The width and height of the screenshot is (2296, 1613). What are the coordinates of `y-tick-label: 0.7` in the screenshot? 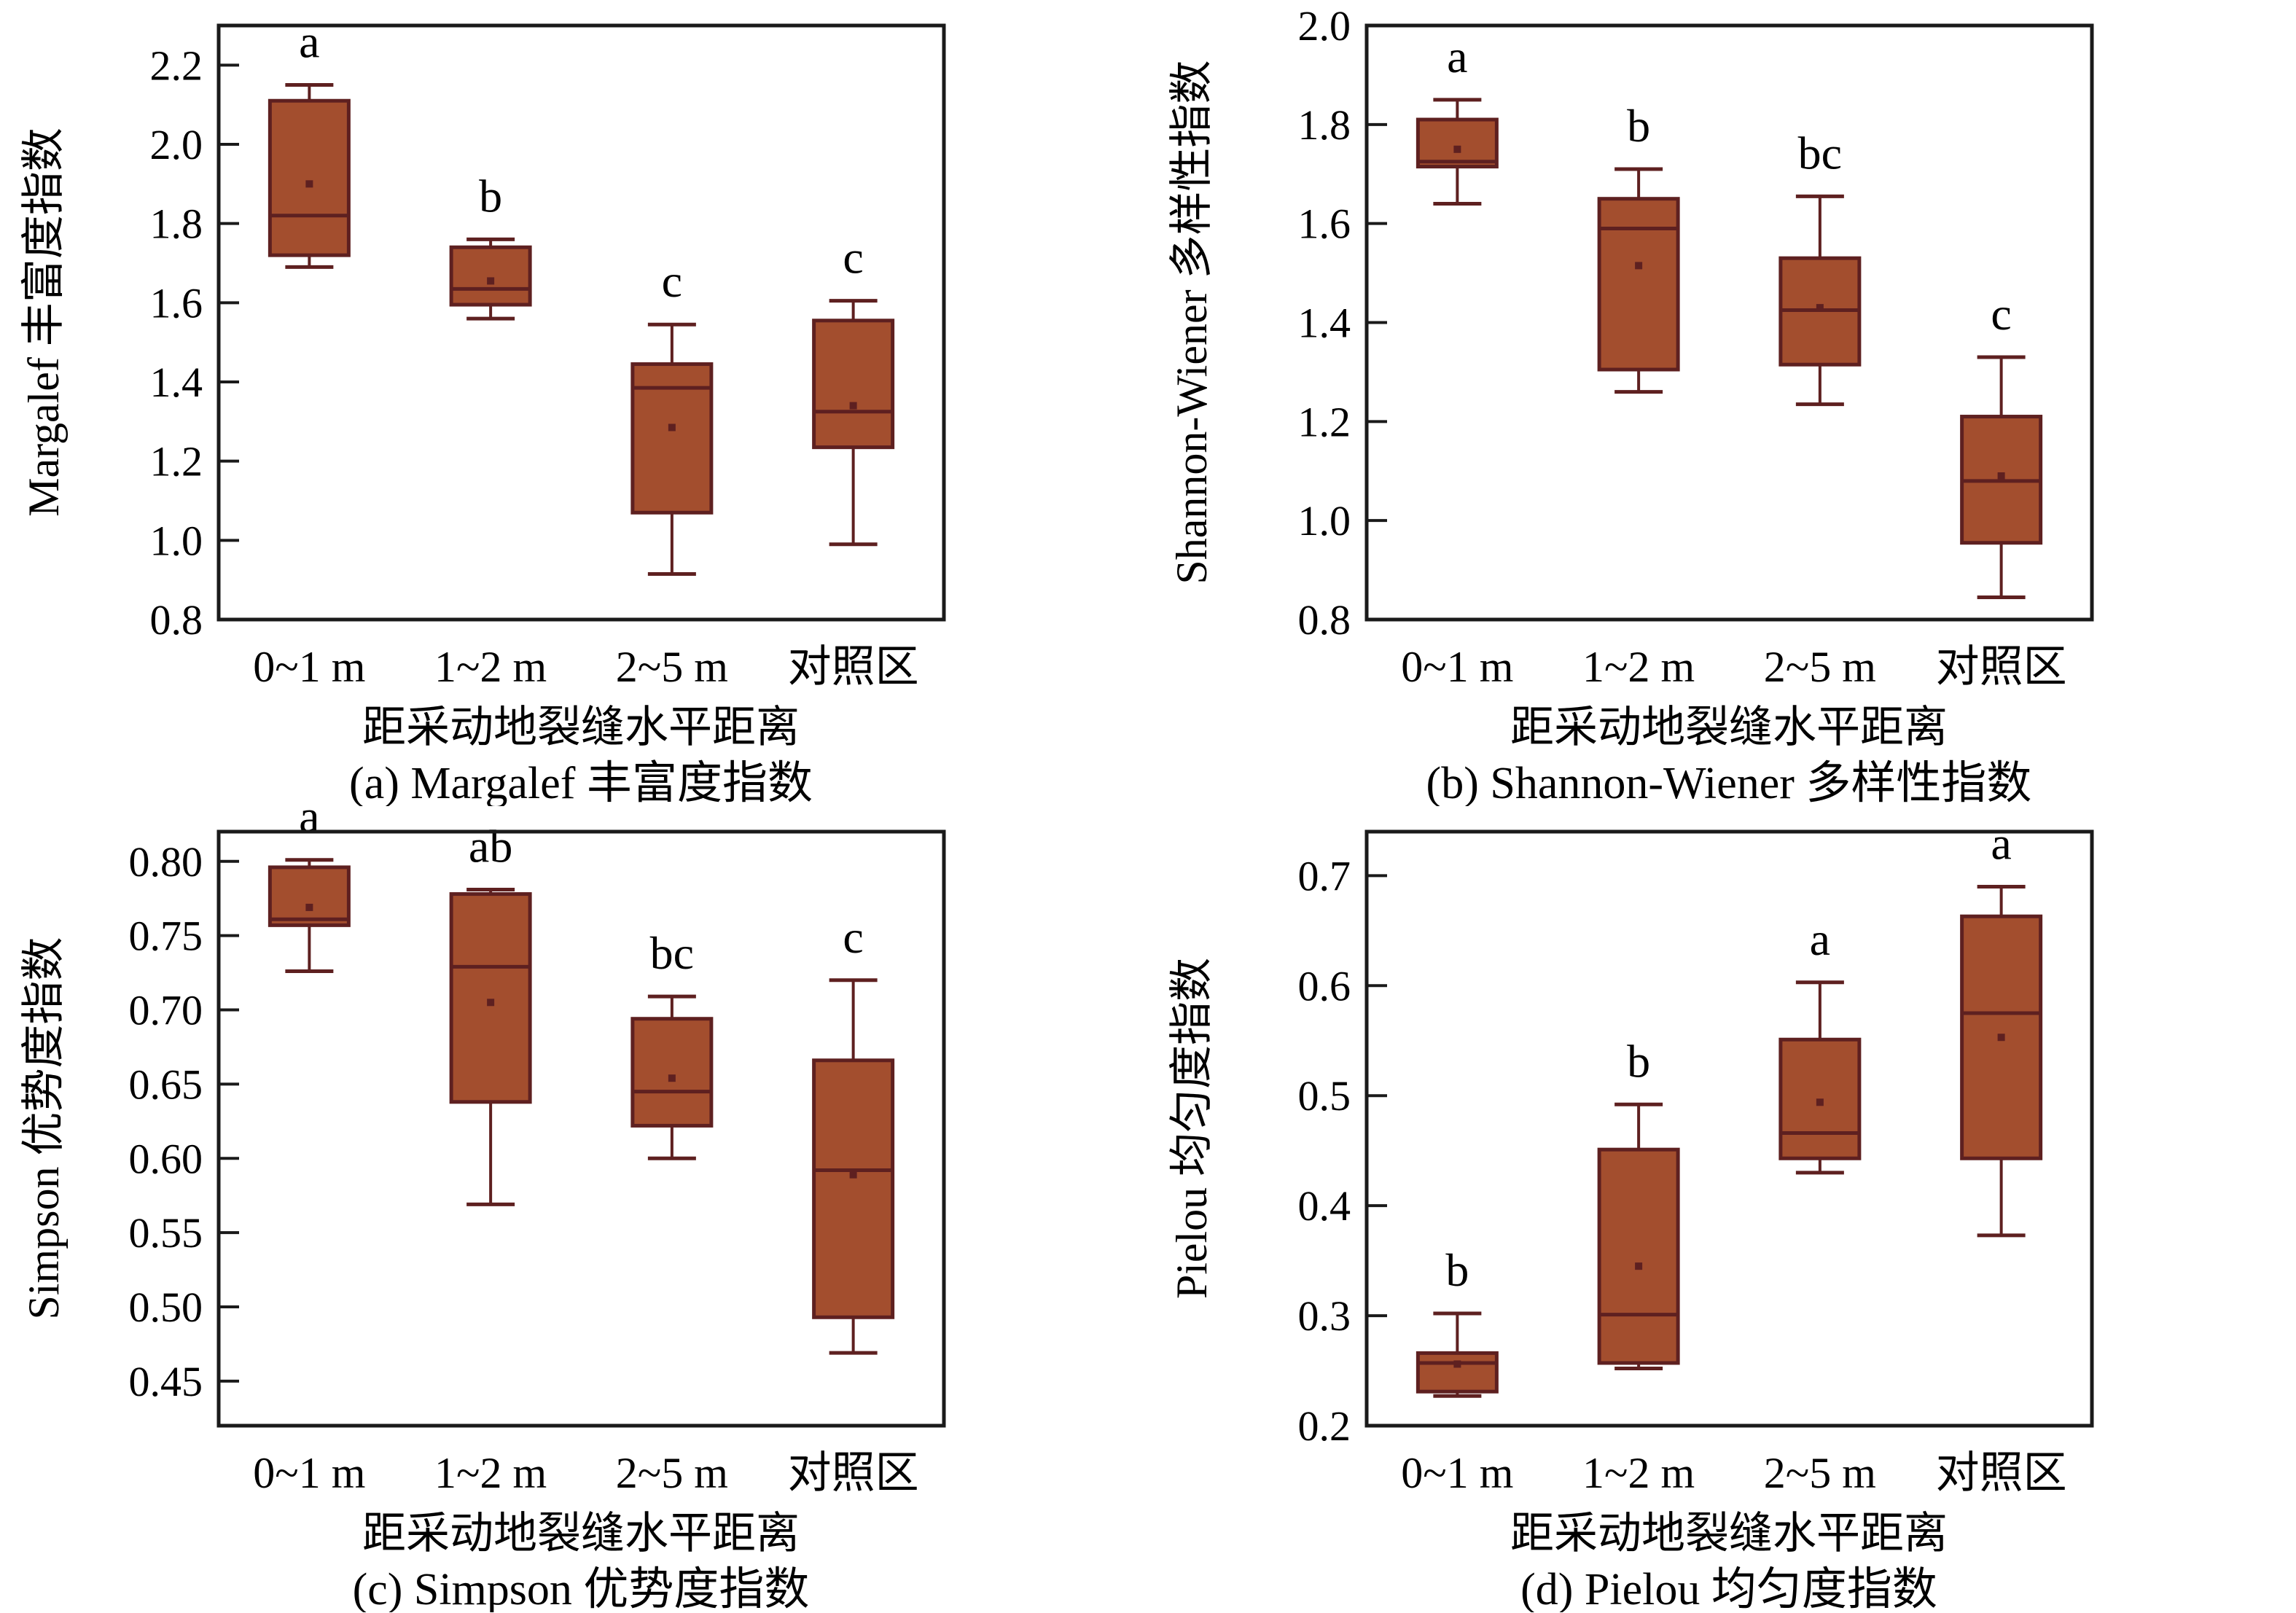 It's located at (1325, 875).